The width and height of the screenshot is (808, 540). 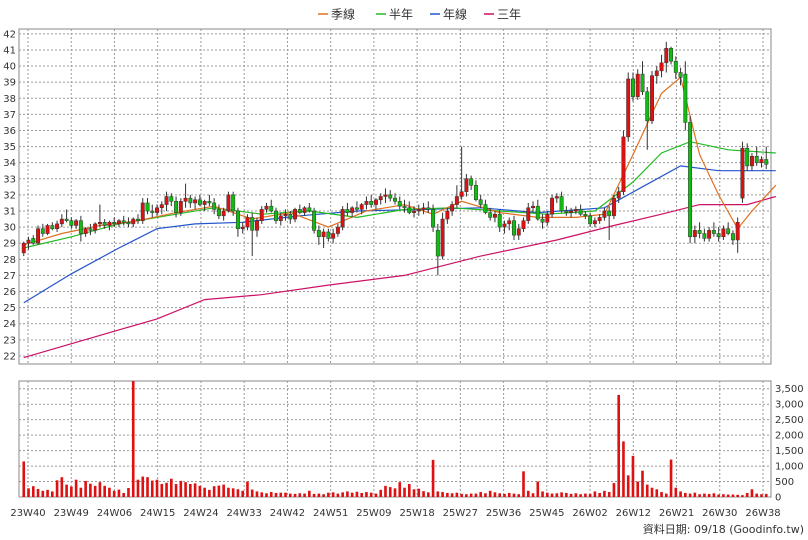 What do you see at coordinates (9, 228) in the screenshot?
I see `price-tick-label: 30` at bounding box center [9, 228].